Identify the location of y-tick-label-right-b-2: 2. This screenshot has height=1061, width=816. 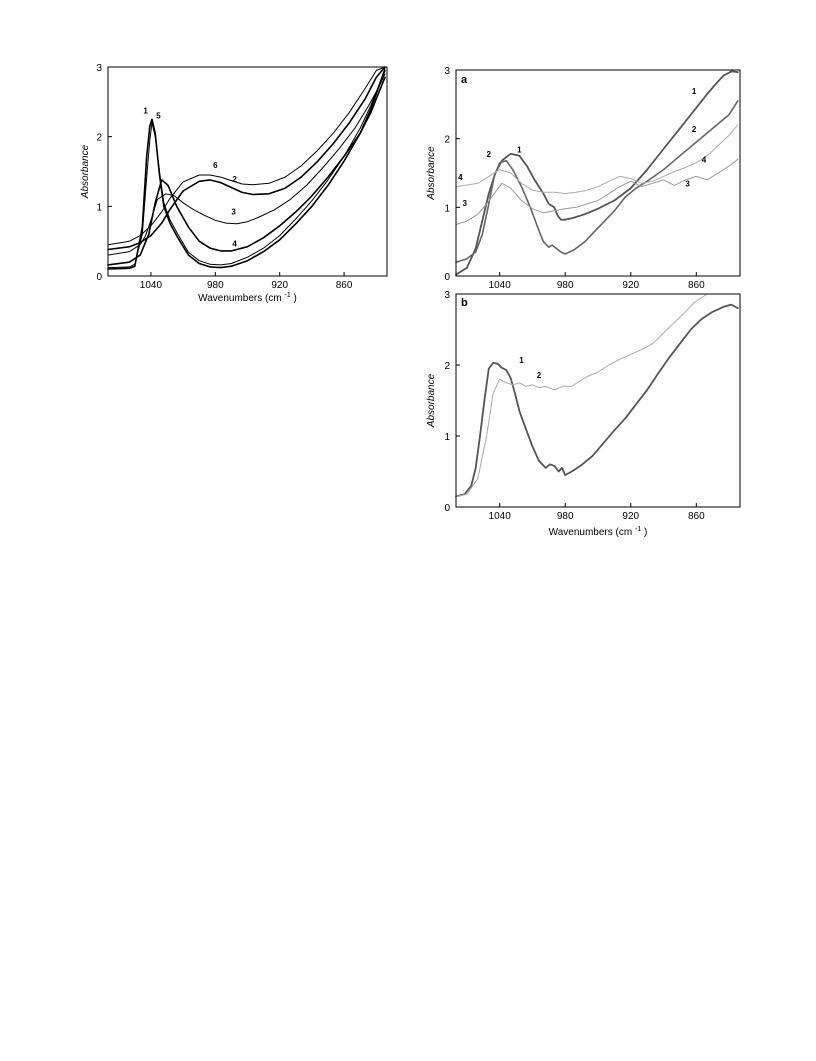
(447, 366).